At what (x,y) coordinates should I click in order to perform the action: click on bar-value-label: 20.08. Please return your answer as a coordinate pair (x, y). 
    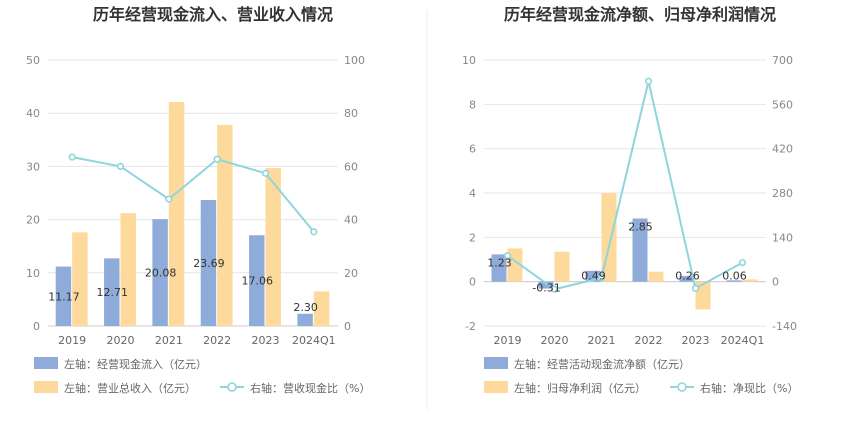
    Looking at the image, I should click on (161, 273).